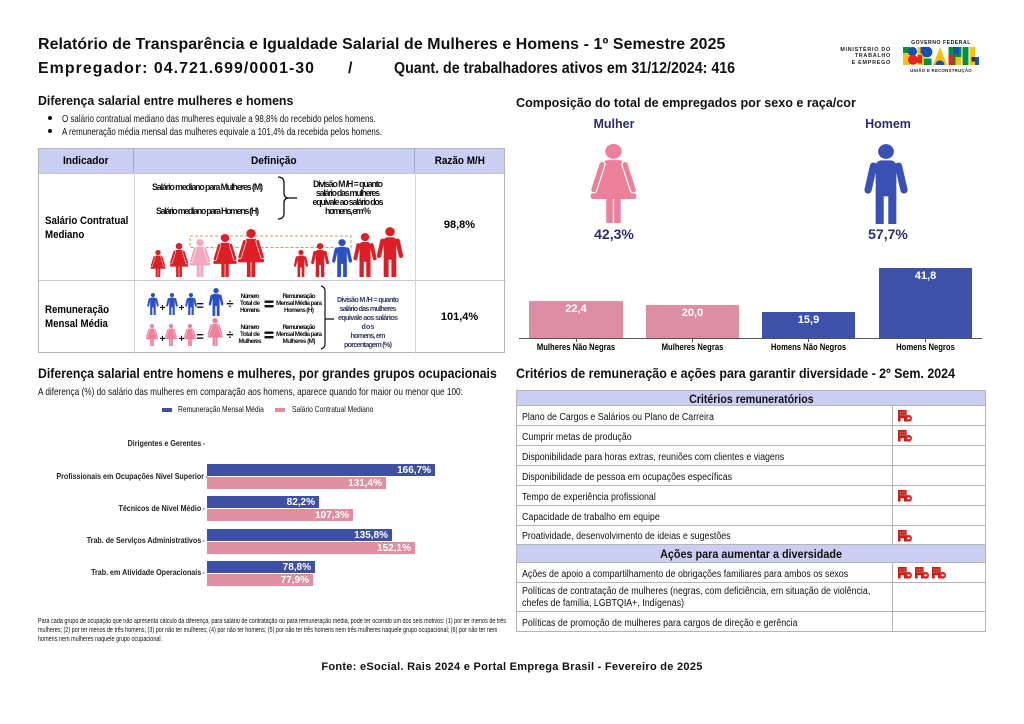 Image resolution: width=1024 pixels, height=724 pixels. Describe the element at coordinates (250, 310) in the screenshot. I see `svg-text: Homens` at that location.